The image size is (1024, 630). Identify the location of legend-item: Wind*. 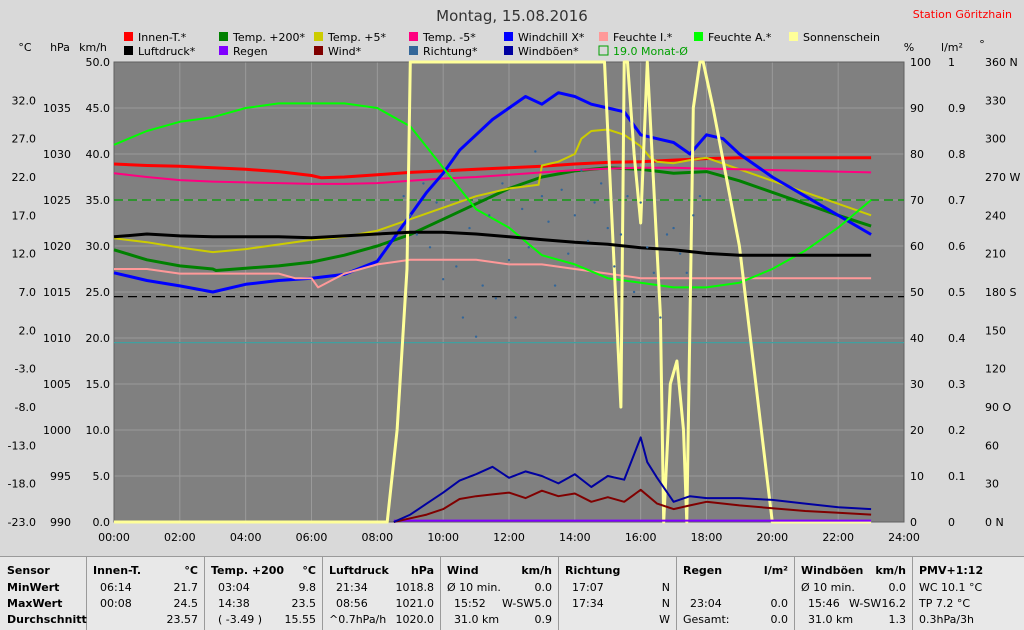
(338, 51).